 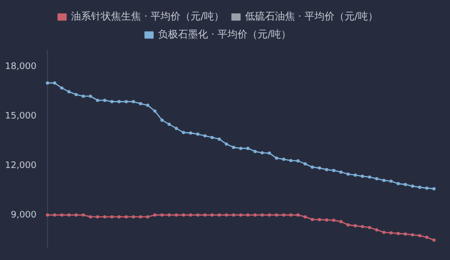 What do you see at coordinates (147, 16) in the screenshot?
I see `legend-label: 油系针状焦生焦 · 平均价（元/吨）` at bounding box center [147, 16].